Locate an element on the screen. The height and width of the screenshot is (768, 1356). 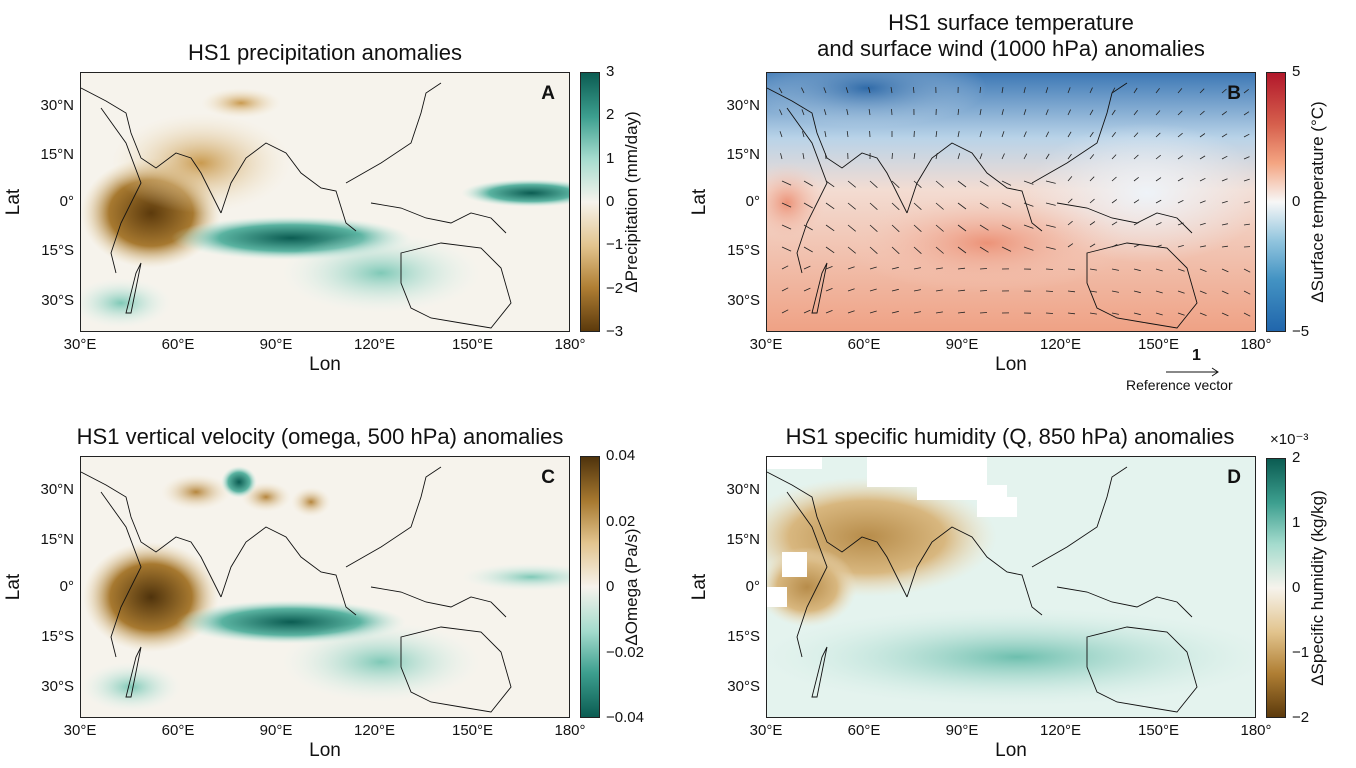
colorbar-c is located at coordinates (590, 587).